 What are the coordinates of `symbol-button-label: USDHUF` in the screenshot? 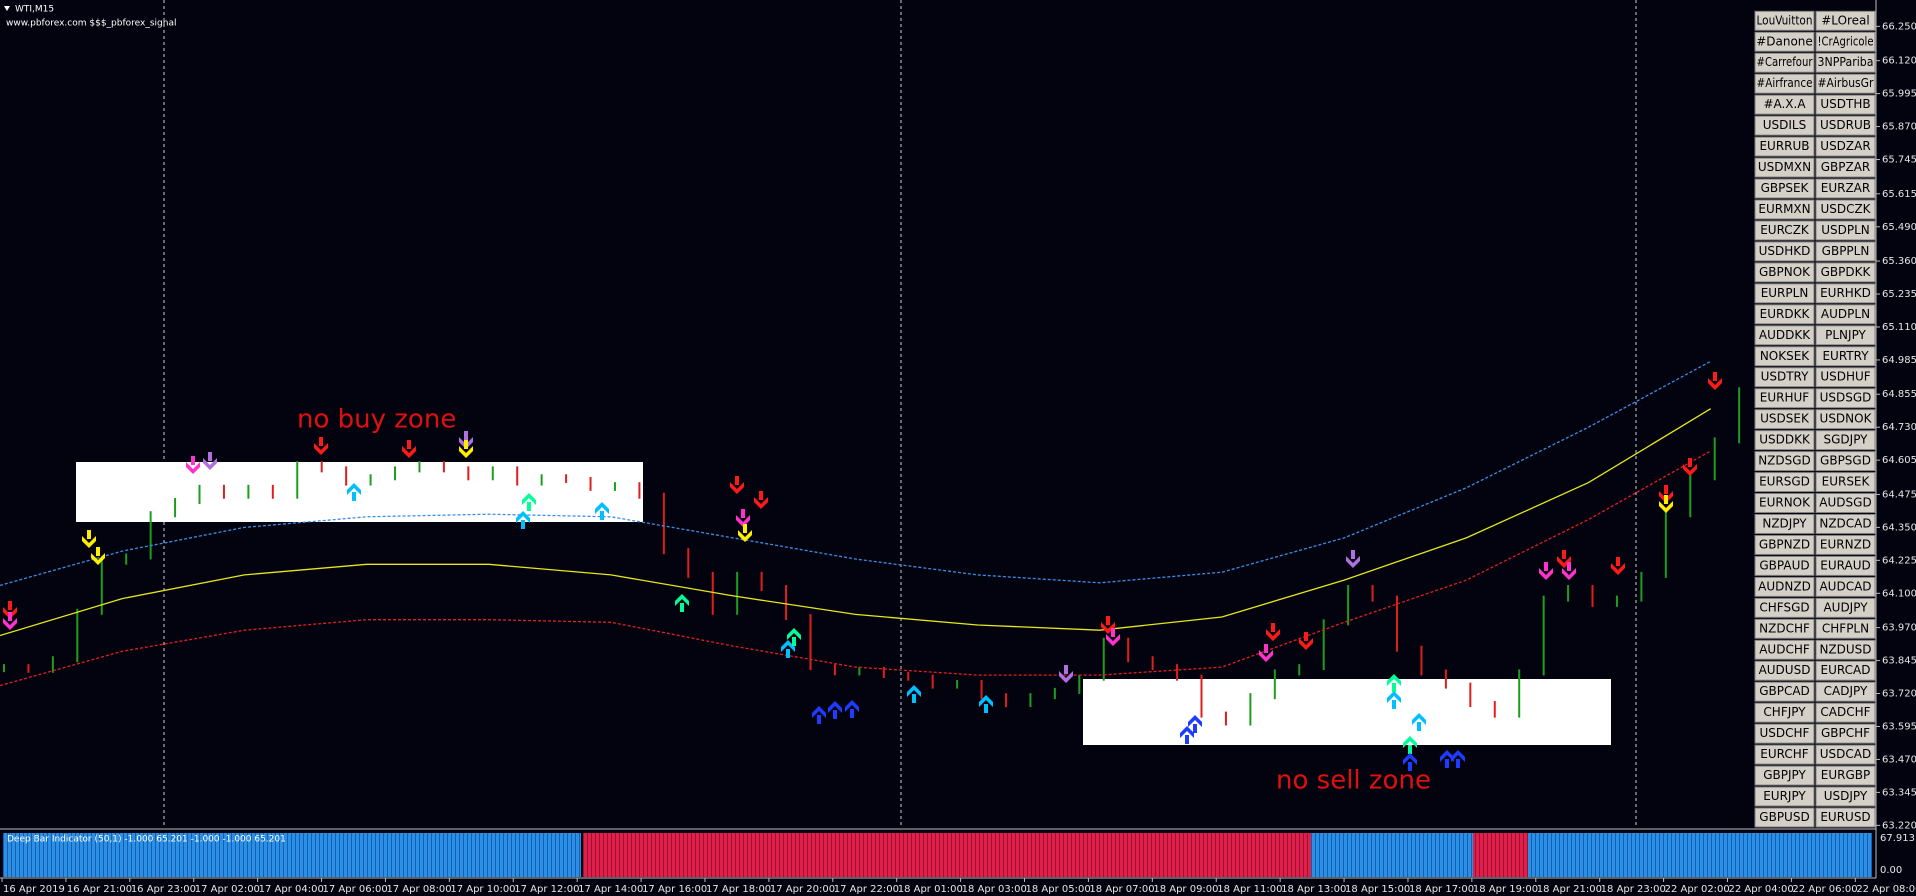 It's located at (1845, 377).